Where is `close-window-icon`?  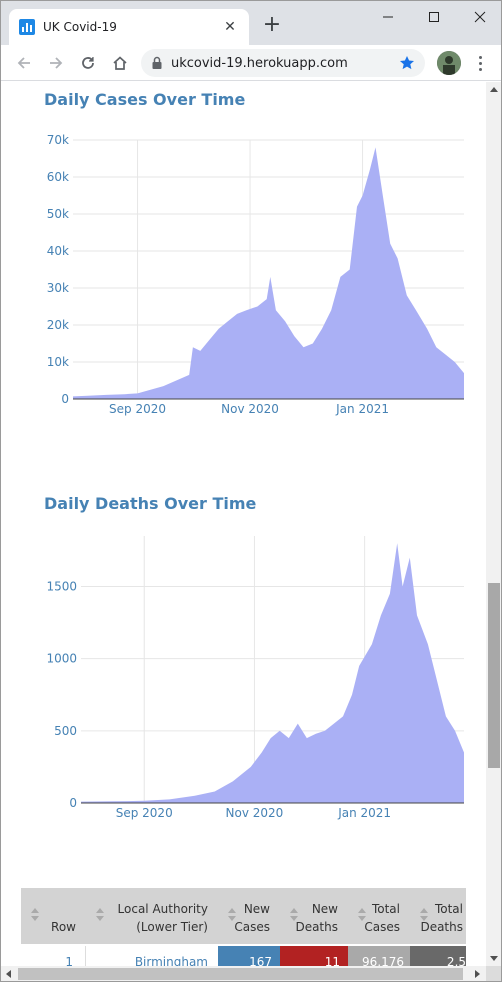
close-window-icon is located at coordinates (479, 17).